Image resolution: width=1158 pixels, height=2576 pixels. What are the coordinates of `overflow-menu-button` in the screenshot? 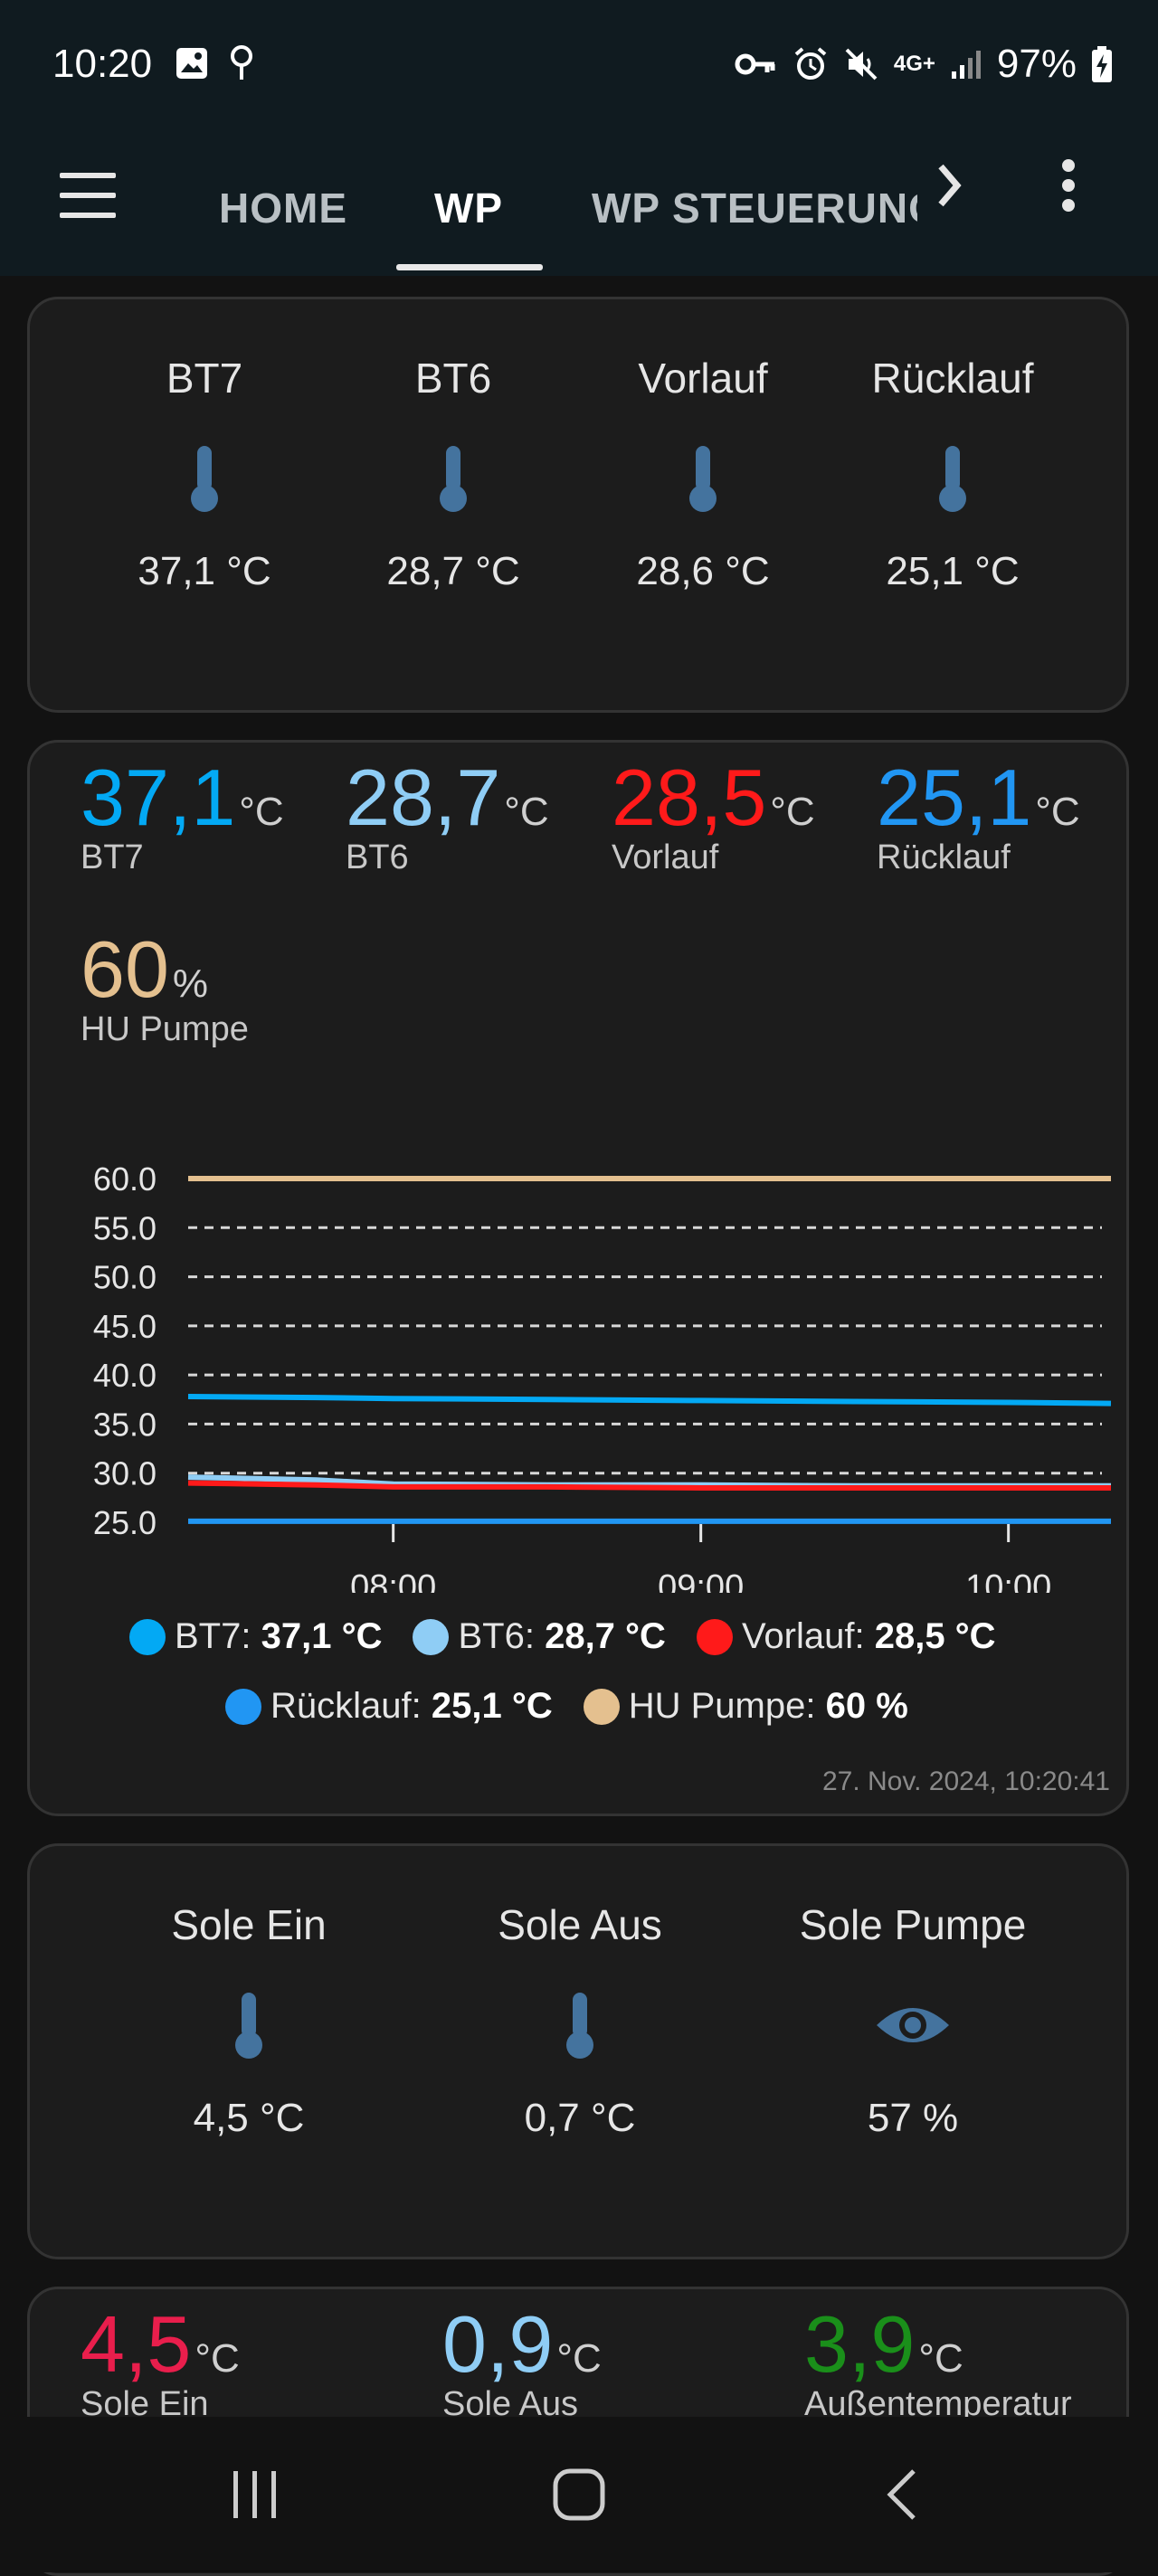 It's located at (1068, 186).